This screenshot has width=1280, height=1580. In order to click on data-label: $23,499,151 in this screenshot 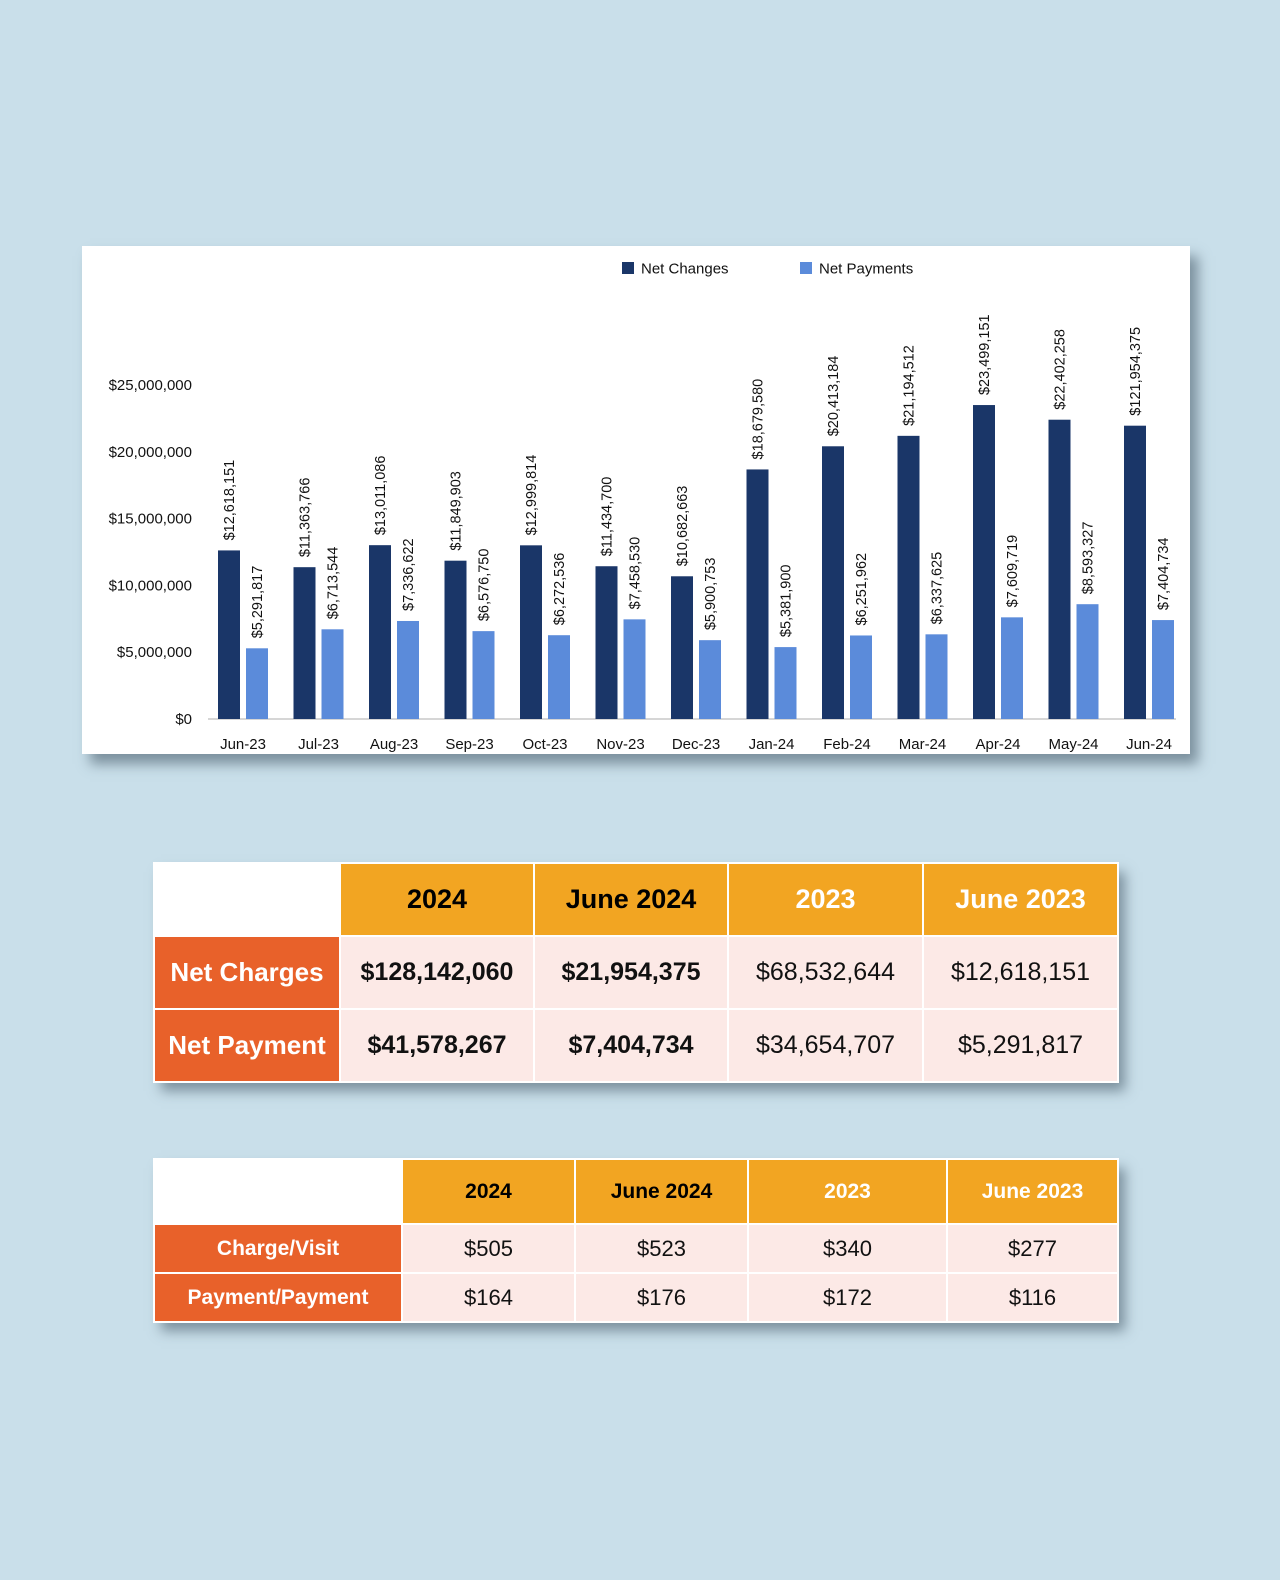, I will do `click(985, 354)`.